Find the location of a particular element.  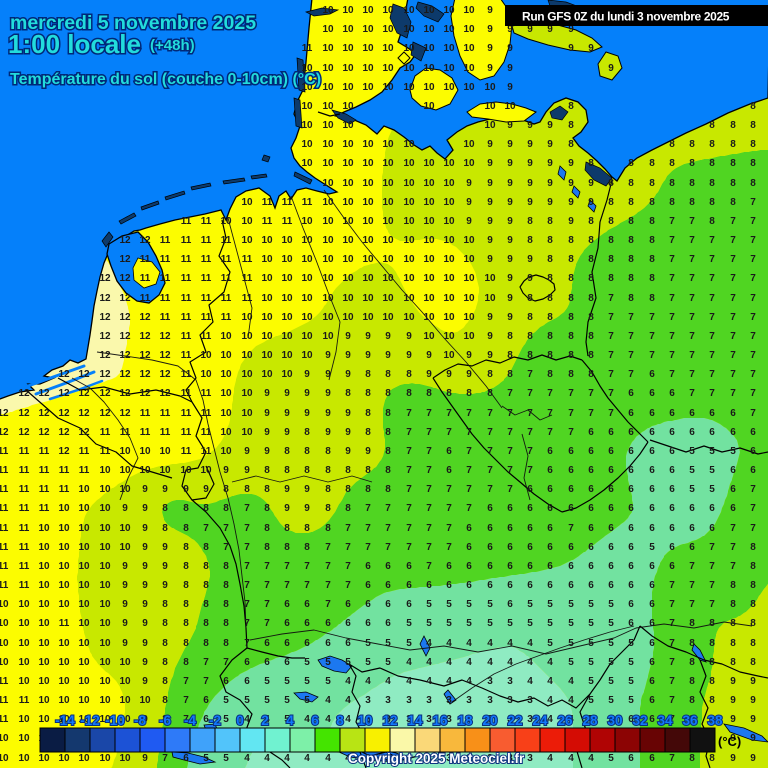

svg-text: (+48h) is located at coordinates (172, 45).